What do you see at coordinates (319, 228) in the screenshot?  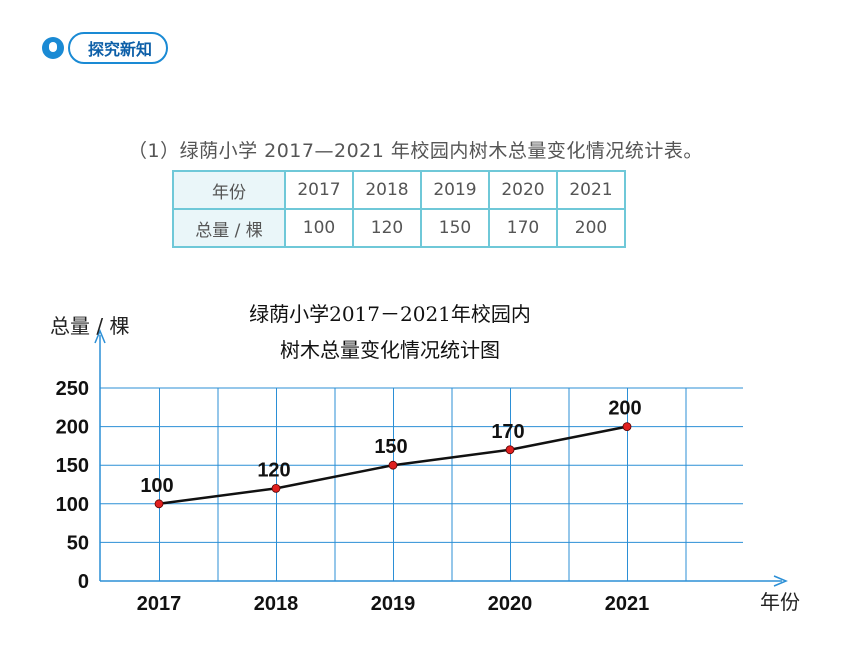 I see `table-cell: 100` at bounding box center [319, 228].